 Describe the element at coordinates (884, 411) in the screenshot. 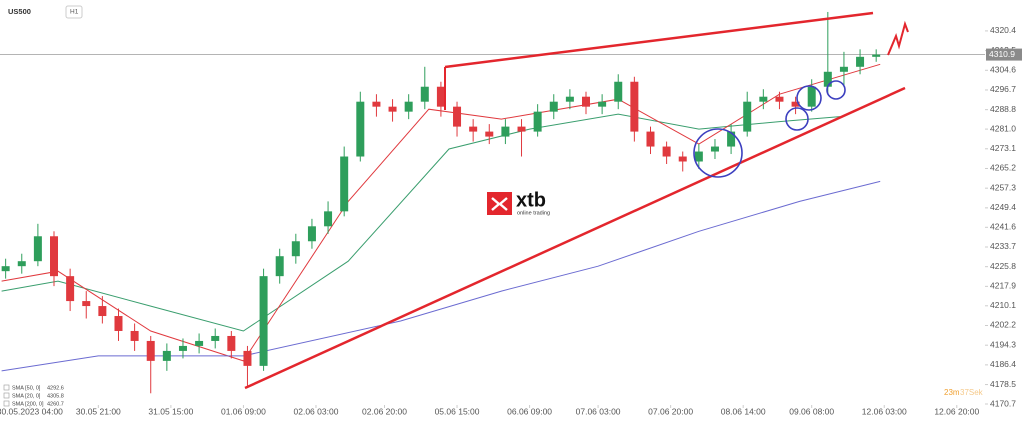

I see `x-tick-label: 12.06 03:00` at that location.